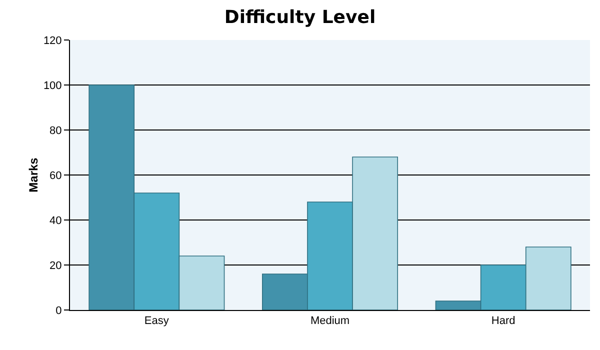  I want to click on y-axis-title: Marks, so click(33, 174).